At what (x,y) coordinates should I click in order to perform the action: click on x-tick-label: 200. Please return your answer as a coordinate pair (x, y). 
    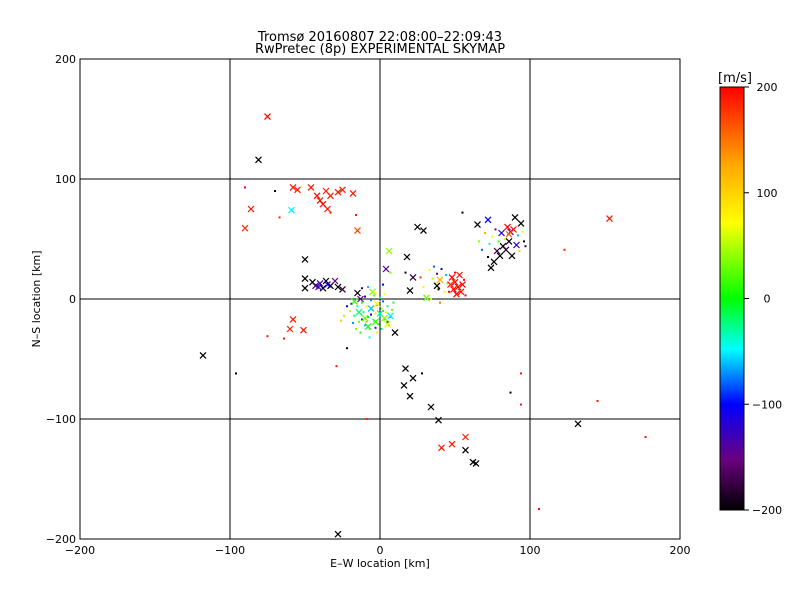
    Looking at the image, I should click on (680, 550).